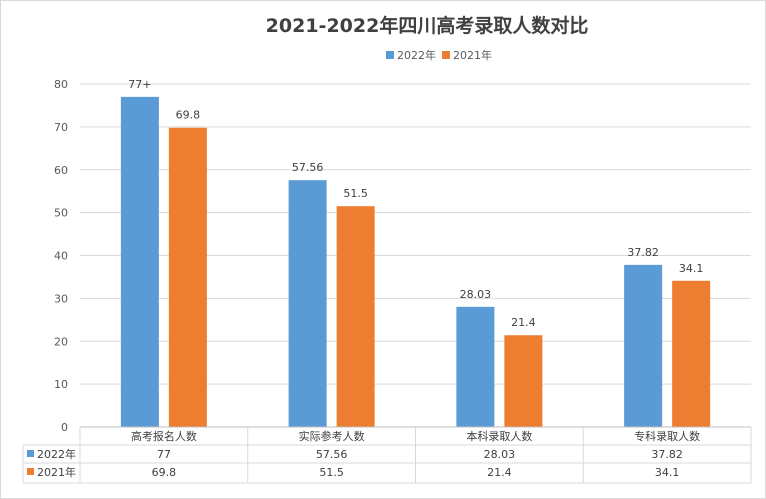  I want to click on table-cell: 34.1, so click(667, 472).